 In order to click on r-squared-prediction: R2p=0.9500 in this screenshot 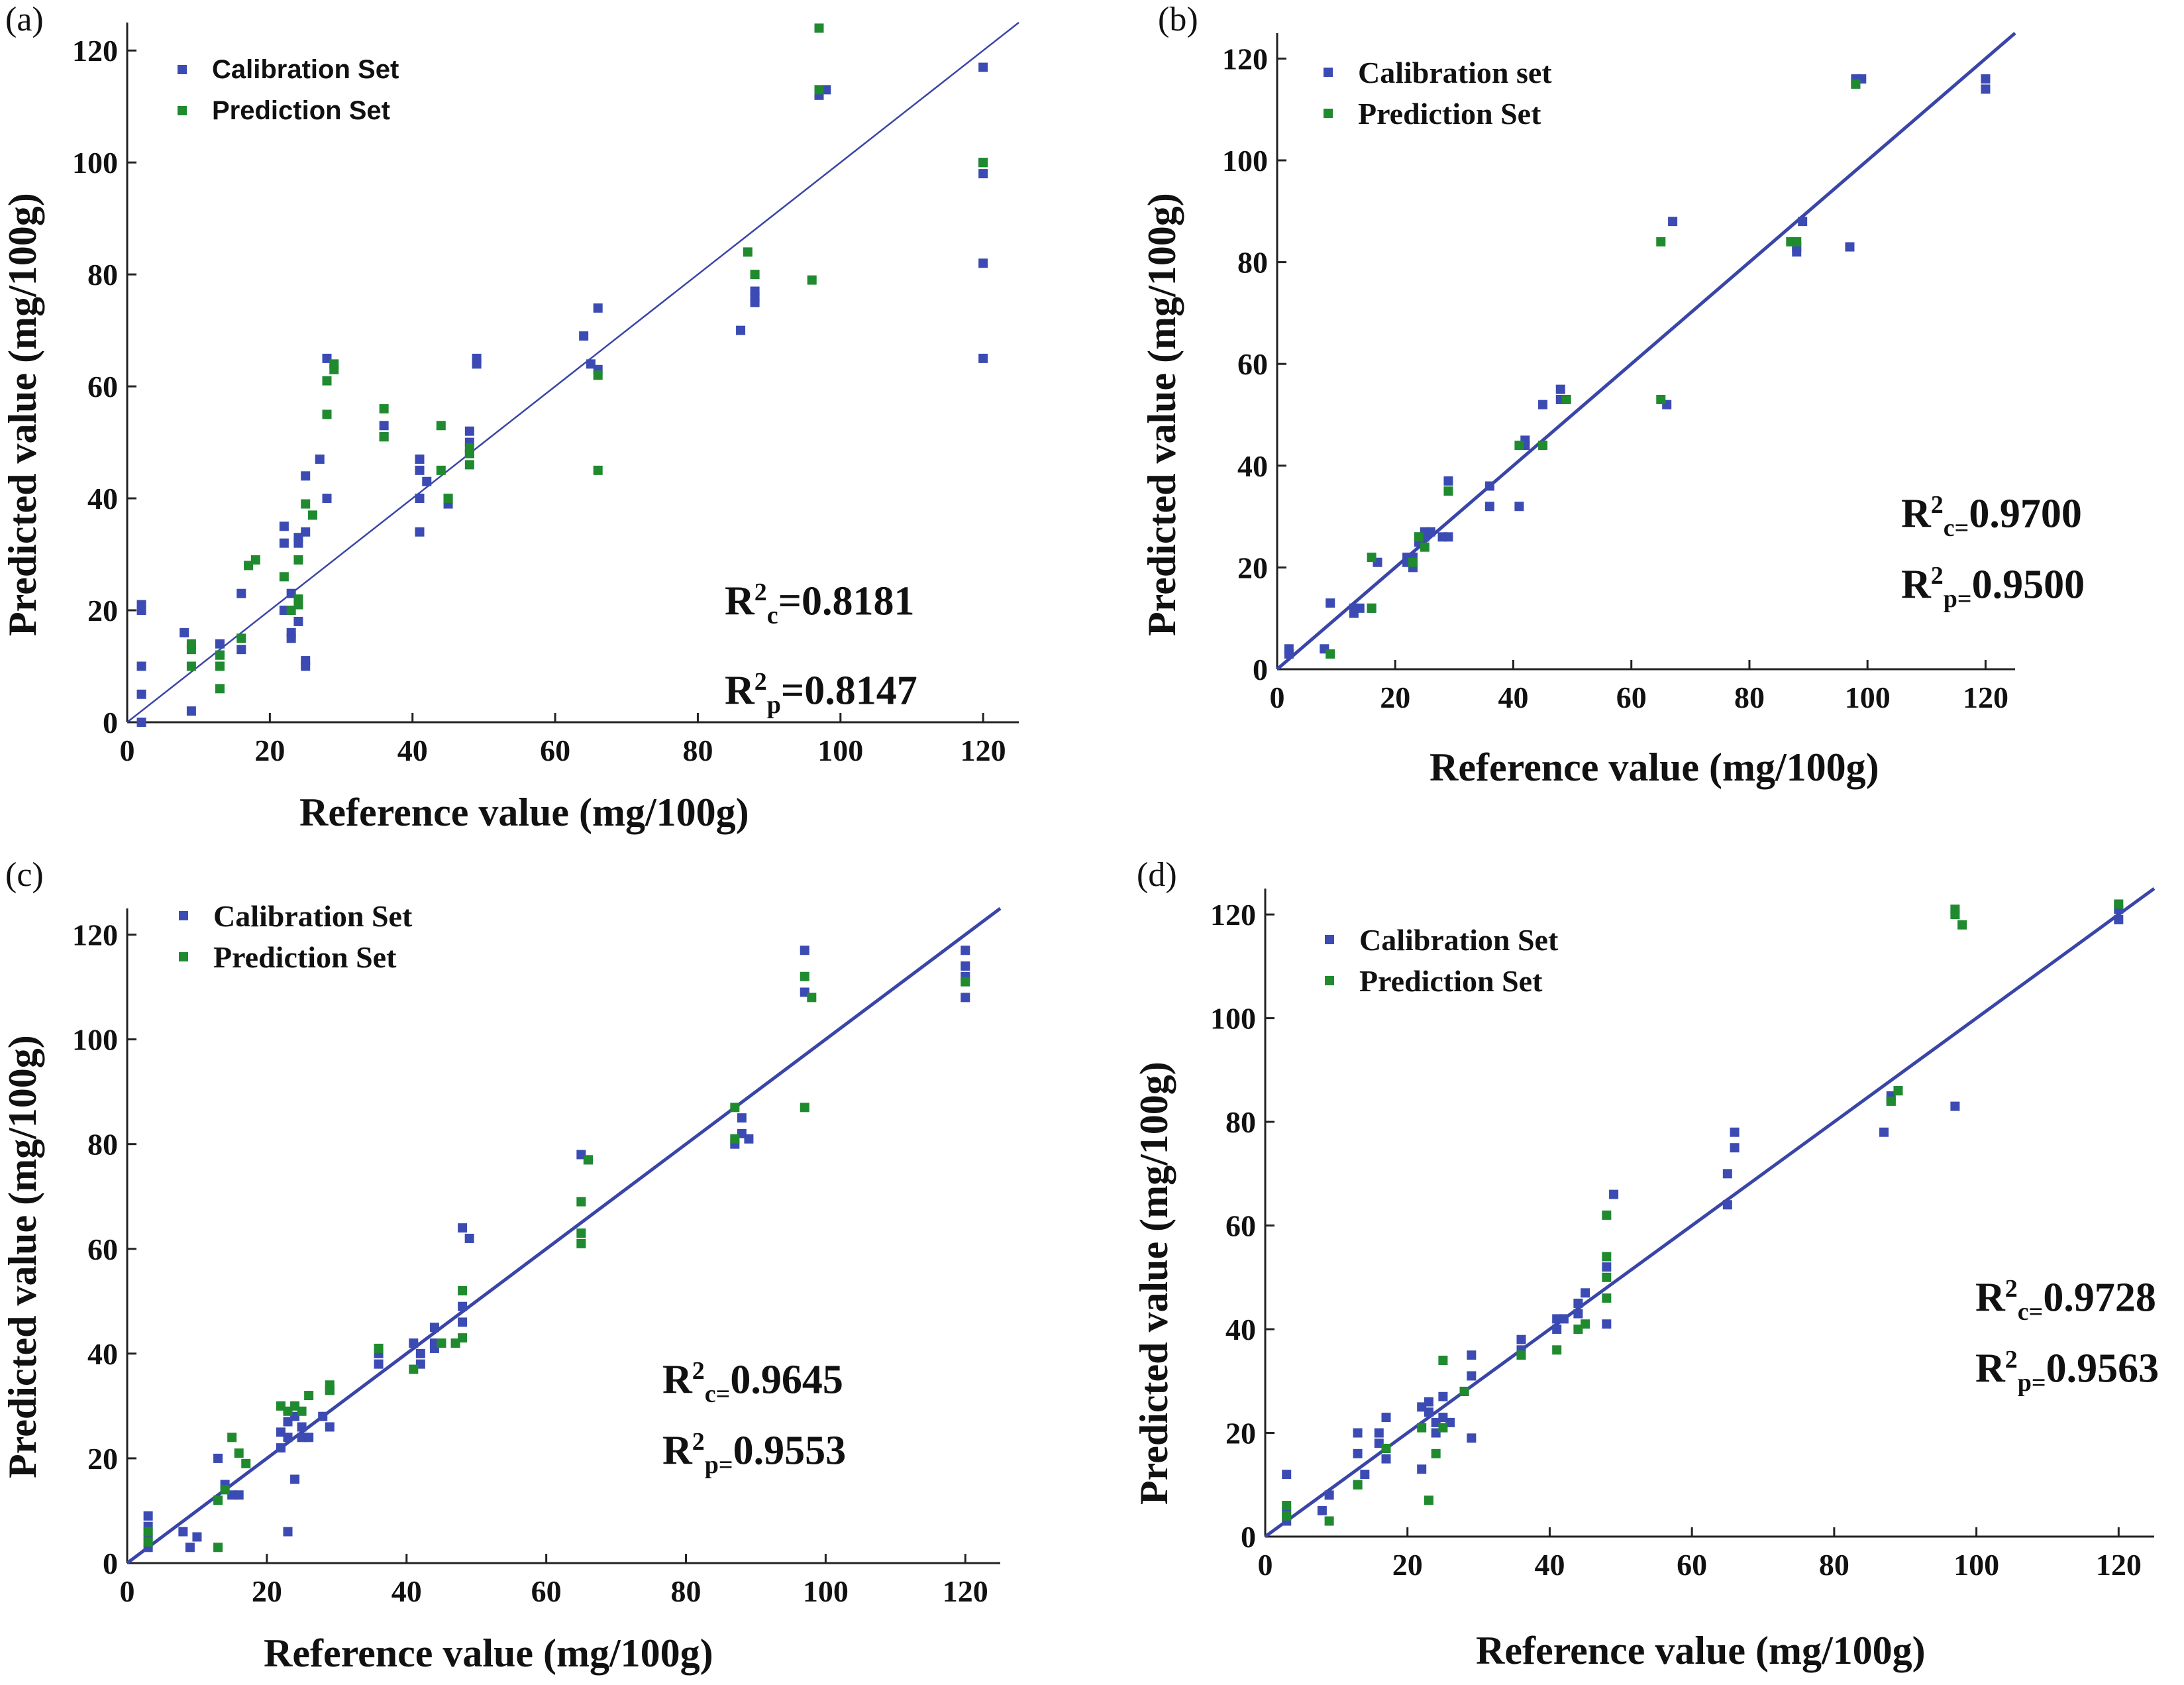, I will do `click(1993, 588)`.